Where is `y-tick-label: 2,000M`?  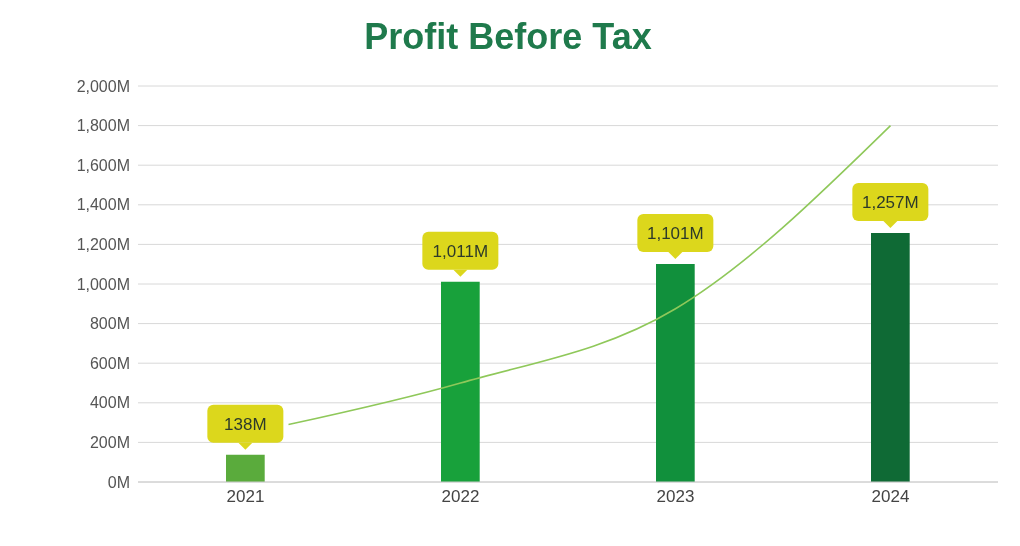
y-tick-label: 2,000M is located at coordinates (103, 86).